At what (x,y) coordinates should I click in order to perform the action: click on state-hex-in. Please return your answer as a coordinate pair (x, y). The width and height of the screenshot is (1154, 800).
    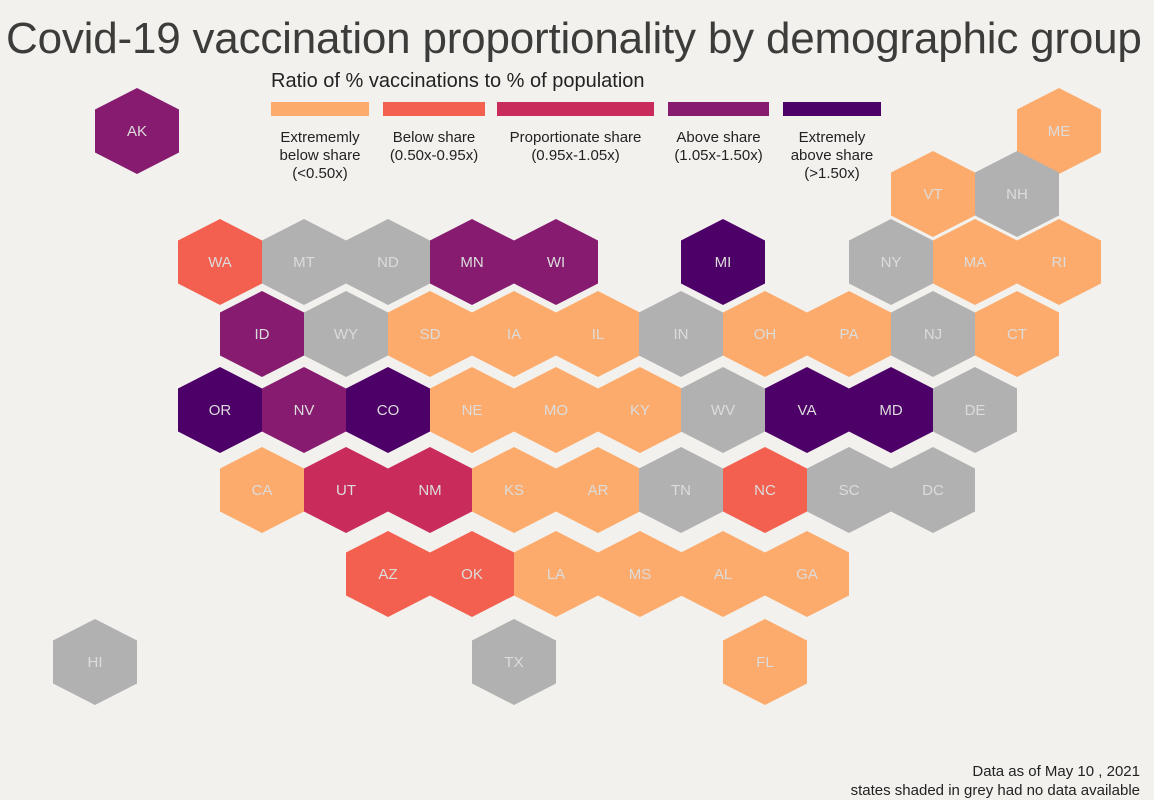
    Looking at the image, I should click on (681, 334).